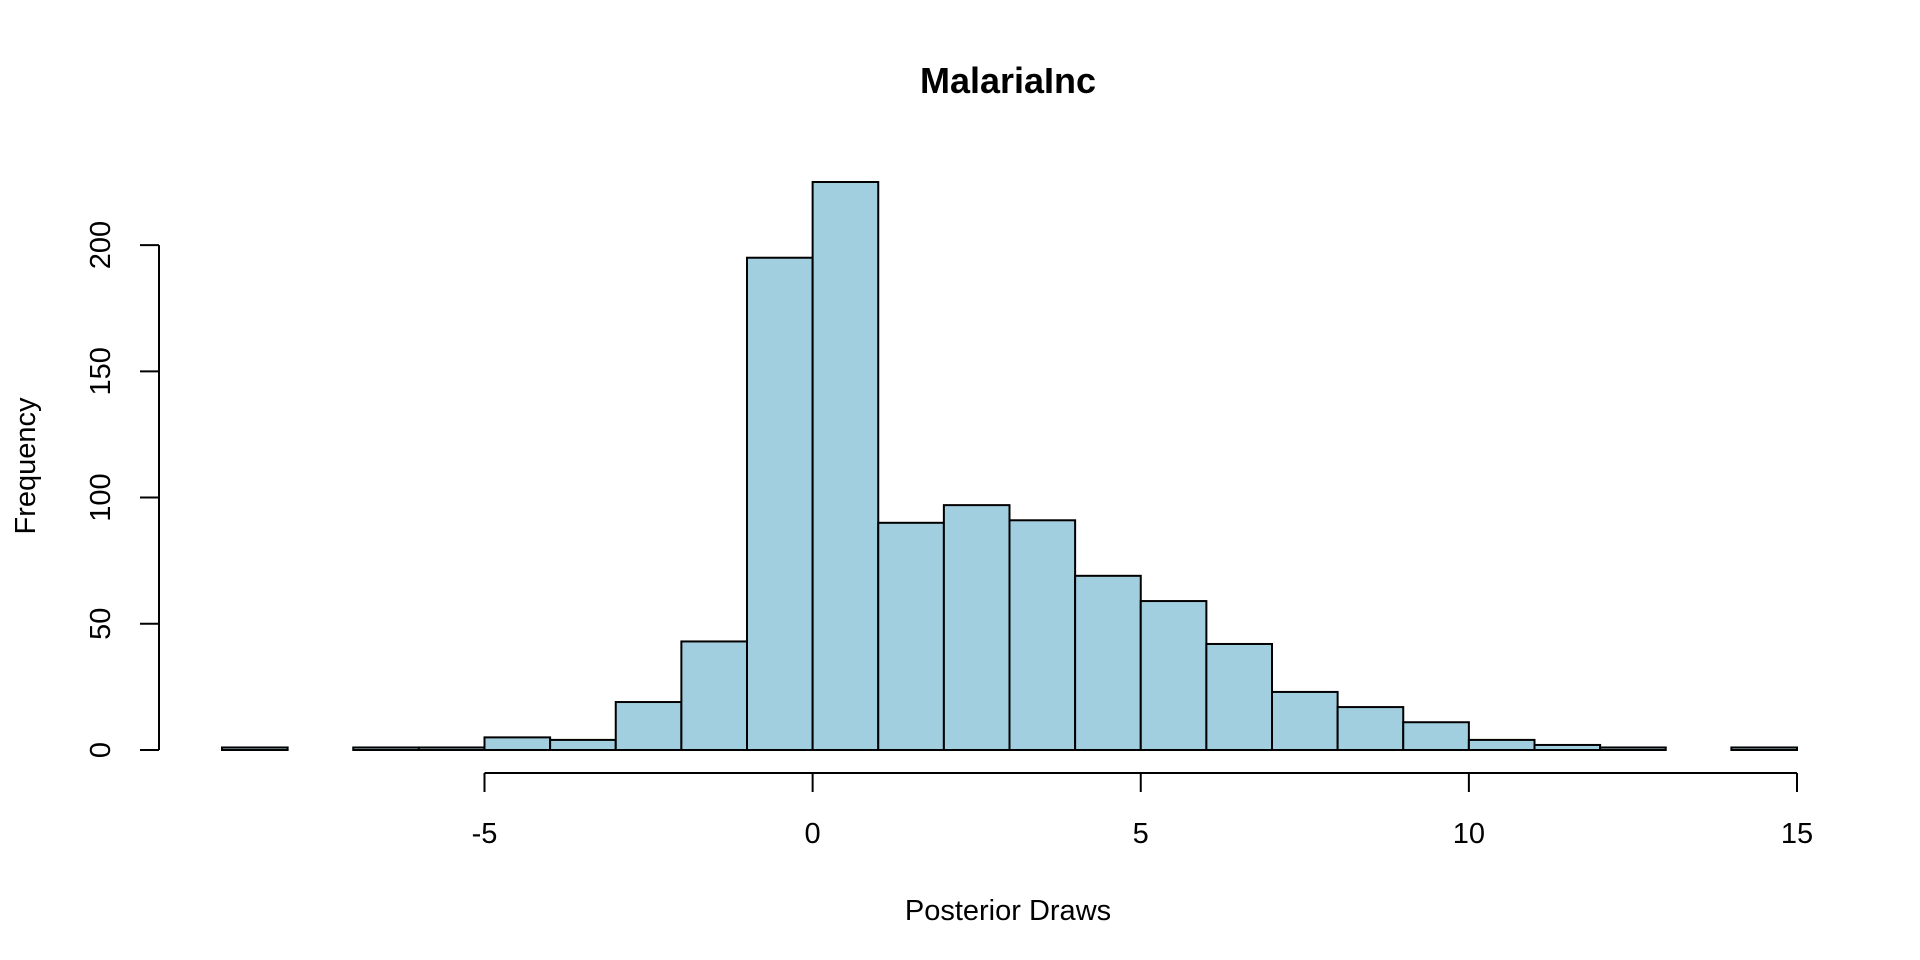  I want to click on y-tick-label: 100, so click(101, 497).